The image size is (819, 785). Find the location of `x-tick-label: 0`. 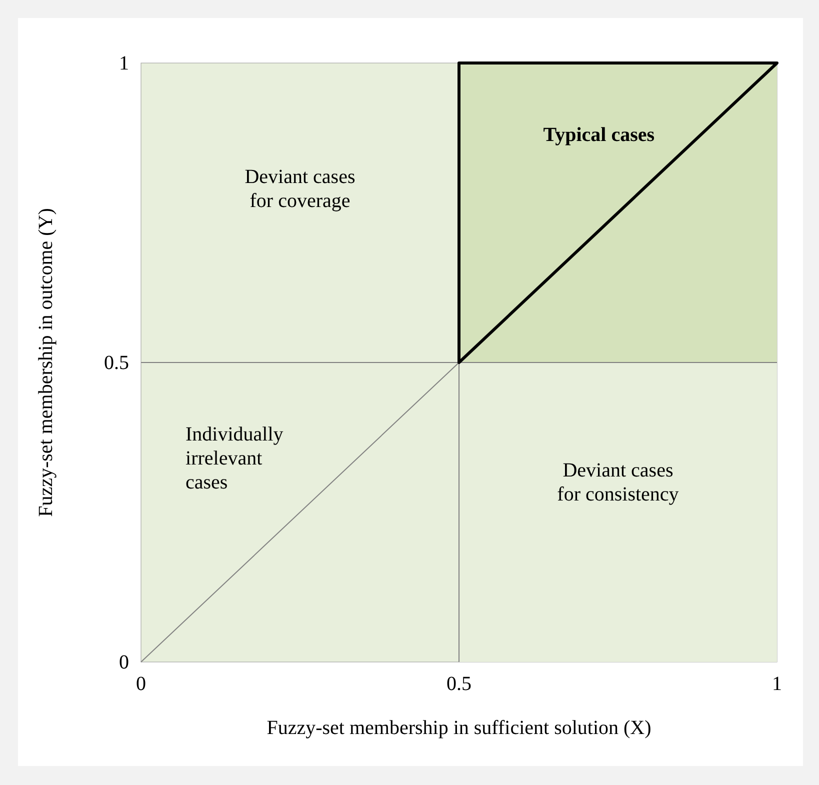

x-tick-label: 0 is located at coordinates (141, 684).